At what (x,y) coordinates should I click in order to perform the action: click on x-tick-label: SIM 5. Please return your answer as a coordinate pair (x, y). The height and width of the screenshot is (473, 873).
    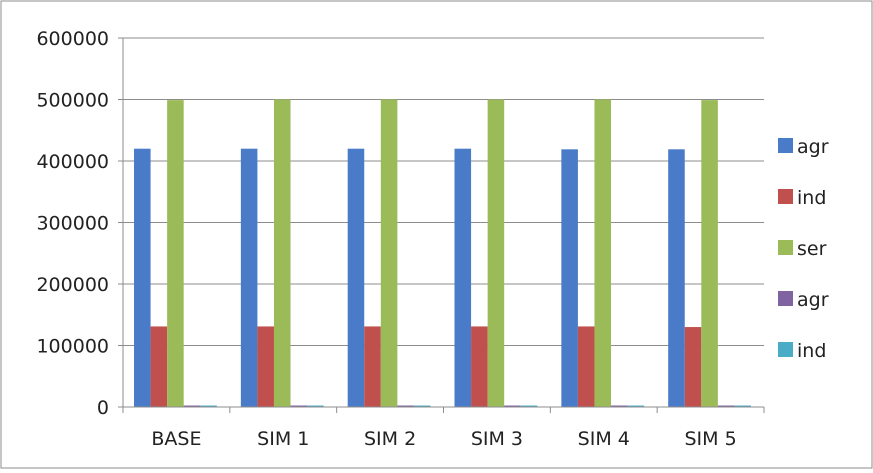
    Looking at the image, I should click on (710, 439).